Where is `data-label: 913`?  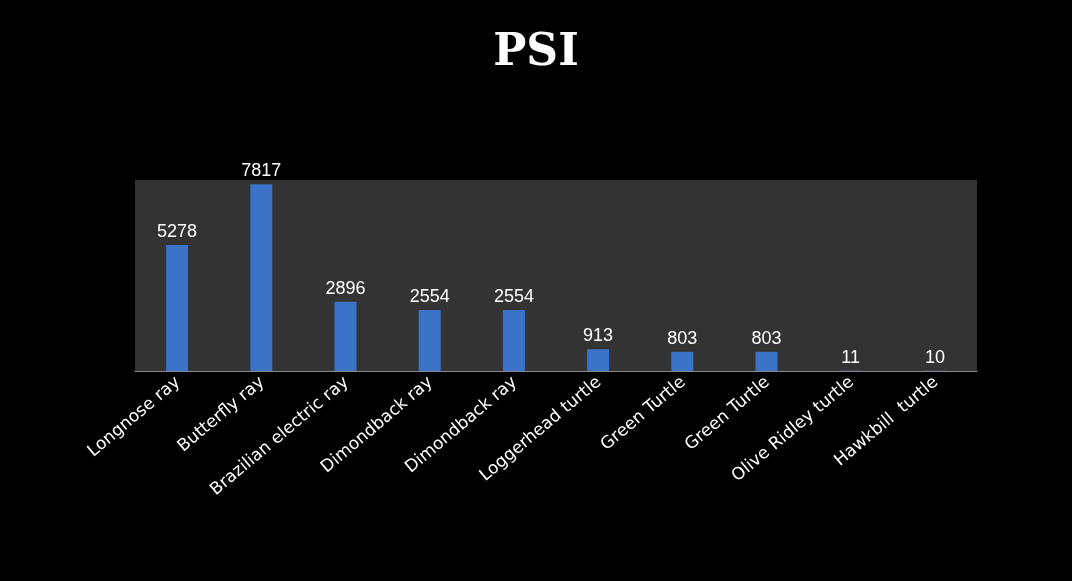
data-label: 913 is located at coordinates (598, 335).